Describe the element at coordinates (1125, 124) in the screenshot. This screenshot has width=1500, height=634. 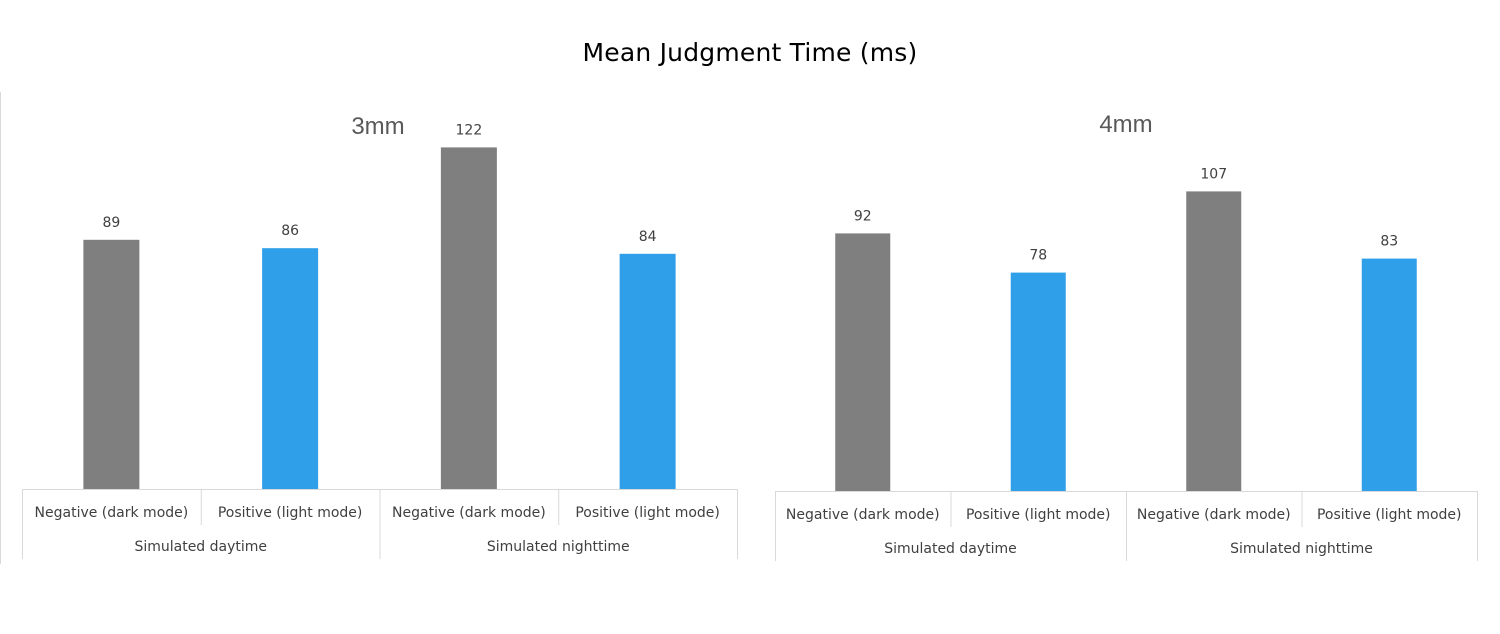
I see `subtitle-4mm: 4mm` at that location.